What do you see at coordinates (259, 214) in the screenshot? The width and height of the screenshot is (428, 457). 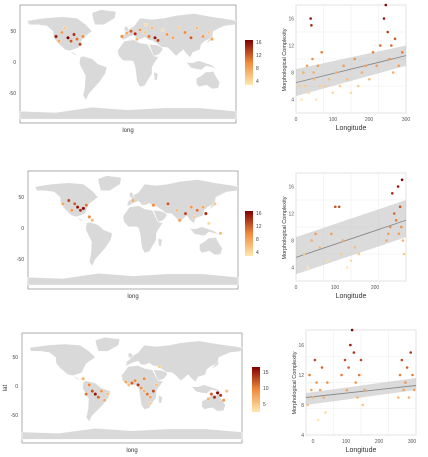 I see `legend-tick-16: 16` at bounding box center [259, 214].